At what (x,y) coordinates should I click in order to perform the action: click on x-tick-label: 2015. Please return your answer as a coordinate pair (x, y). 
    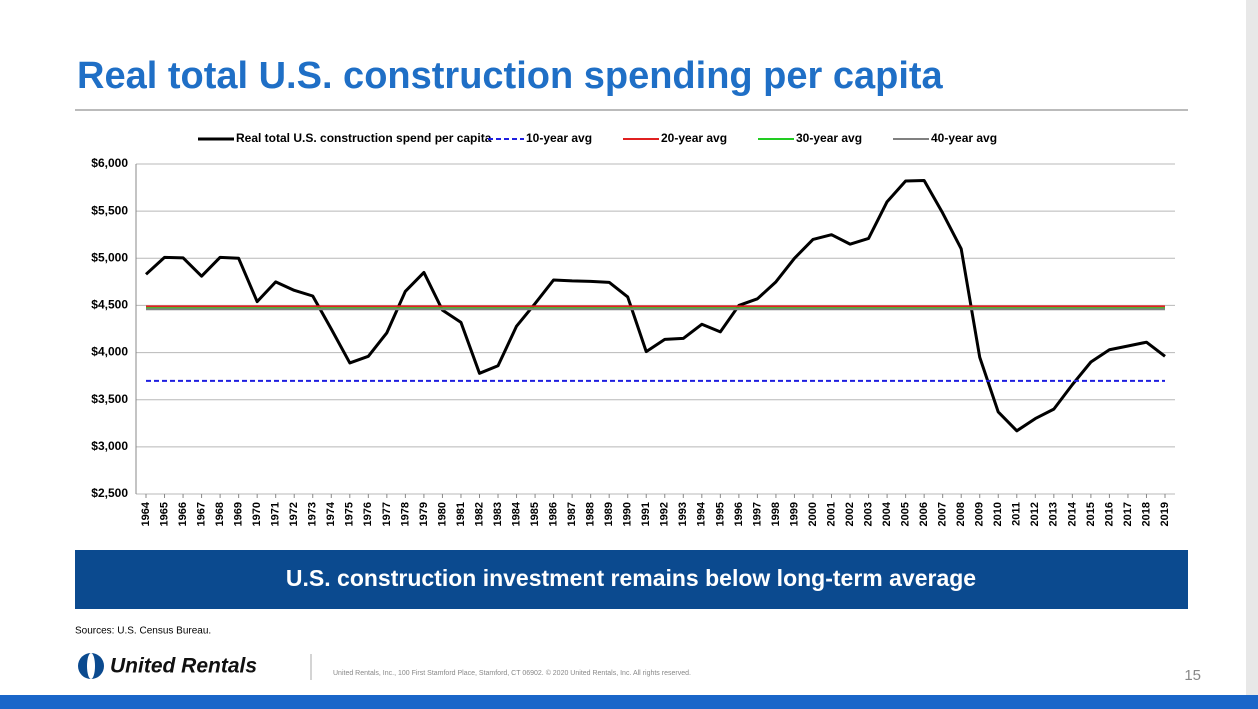
    Looking at the image, I should click on (1091, 514).